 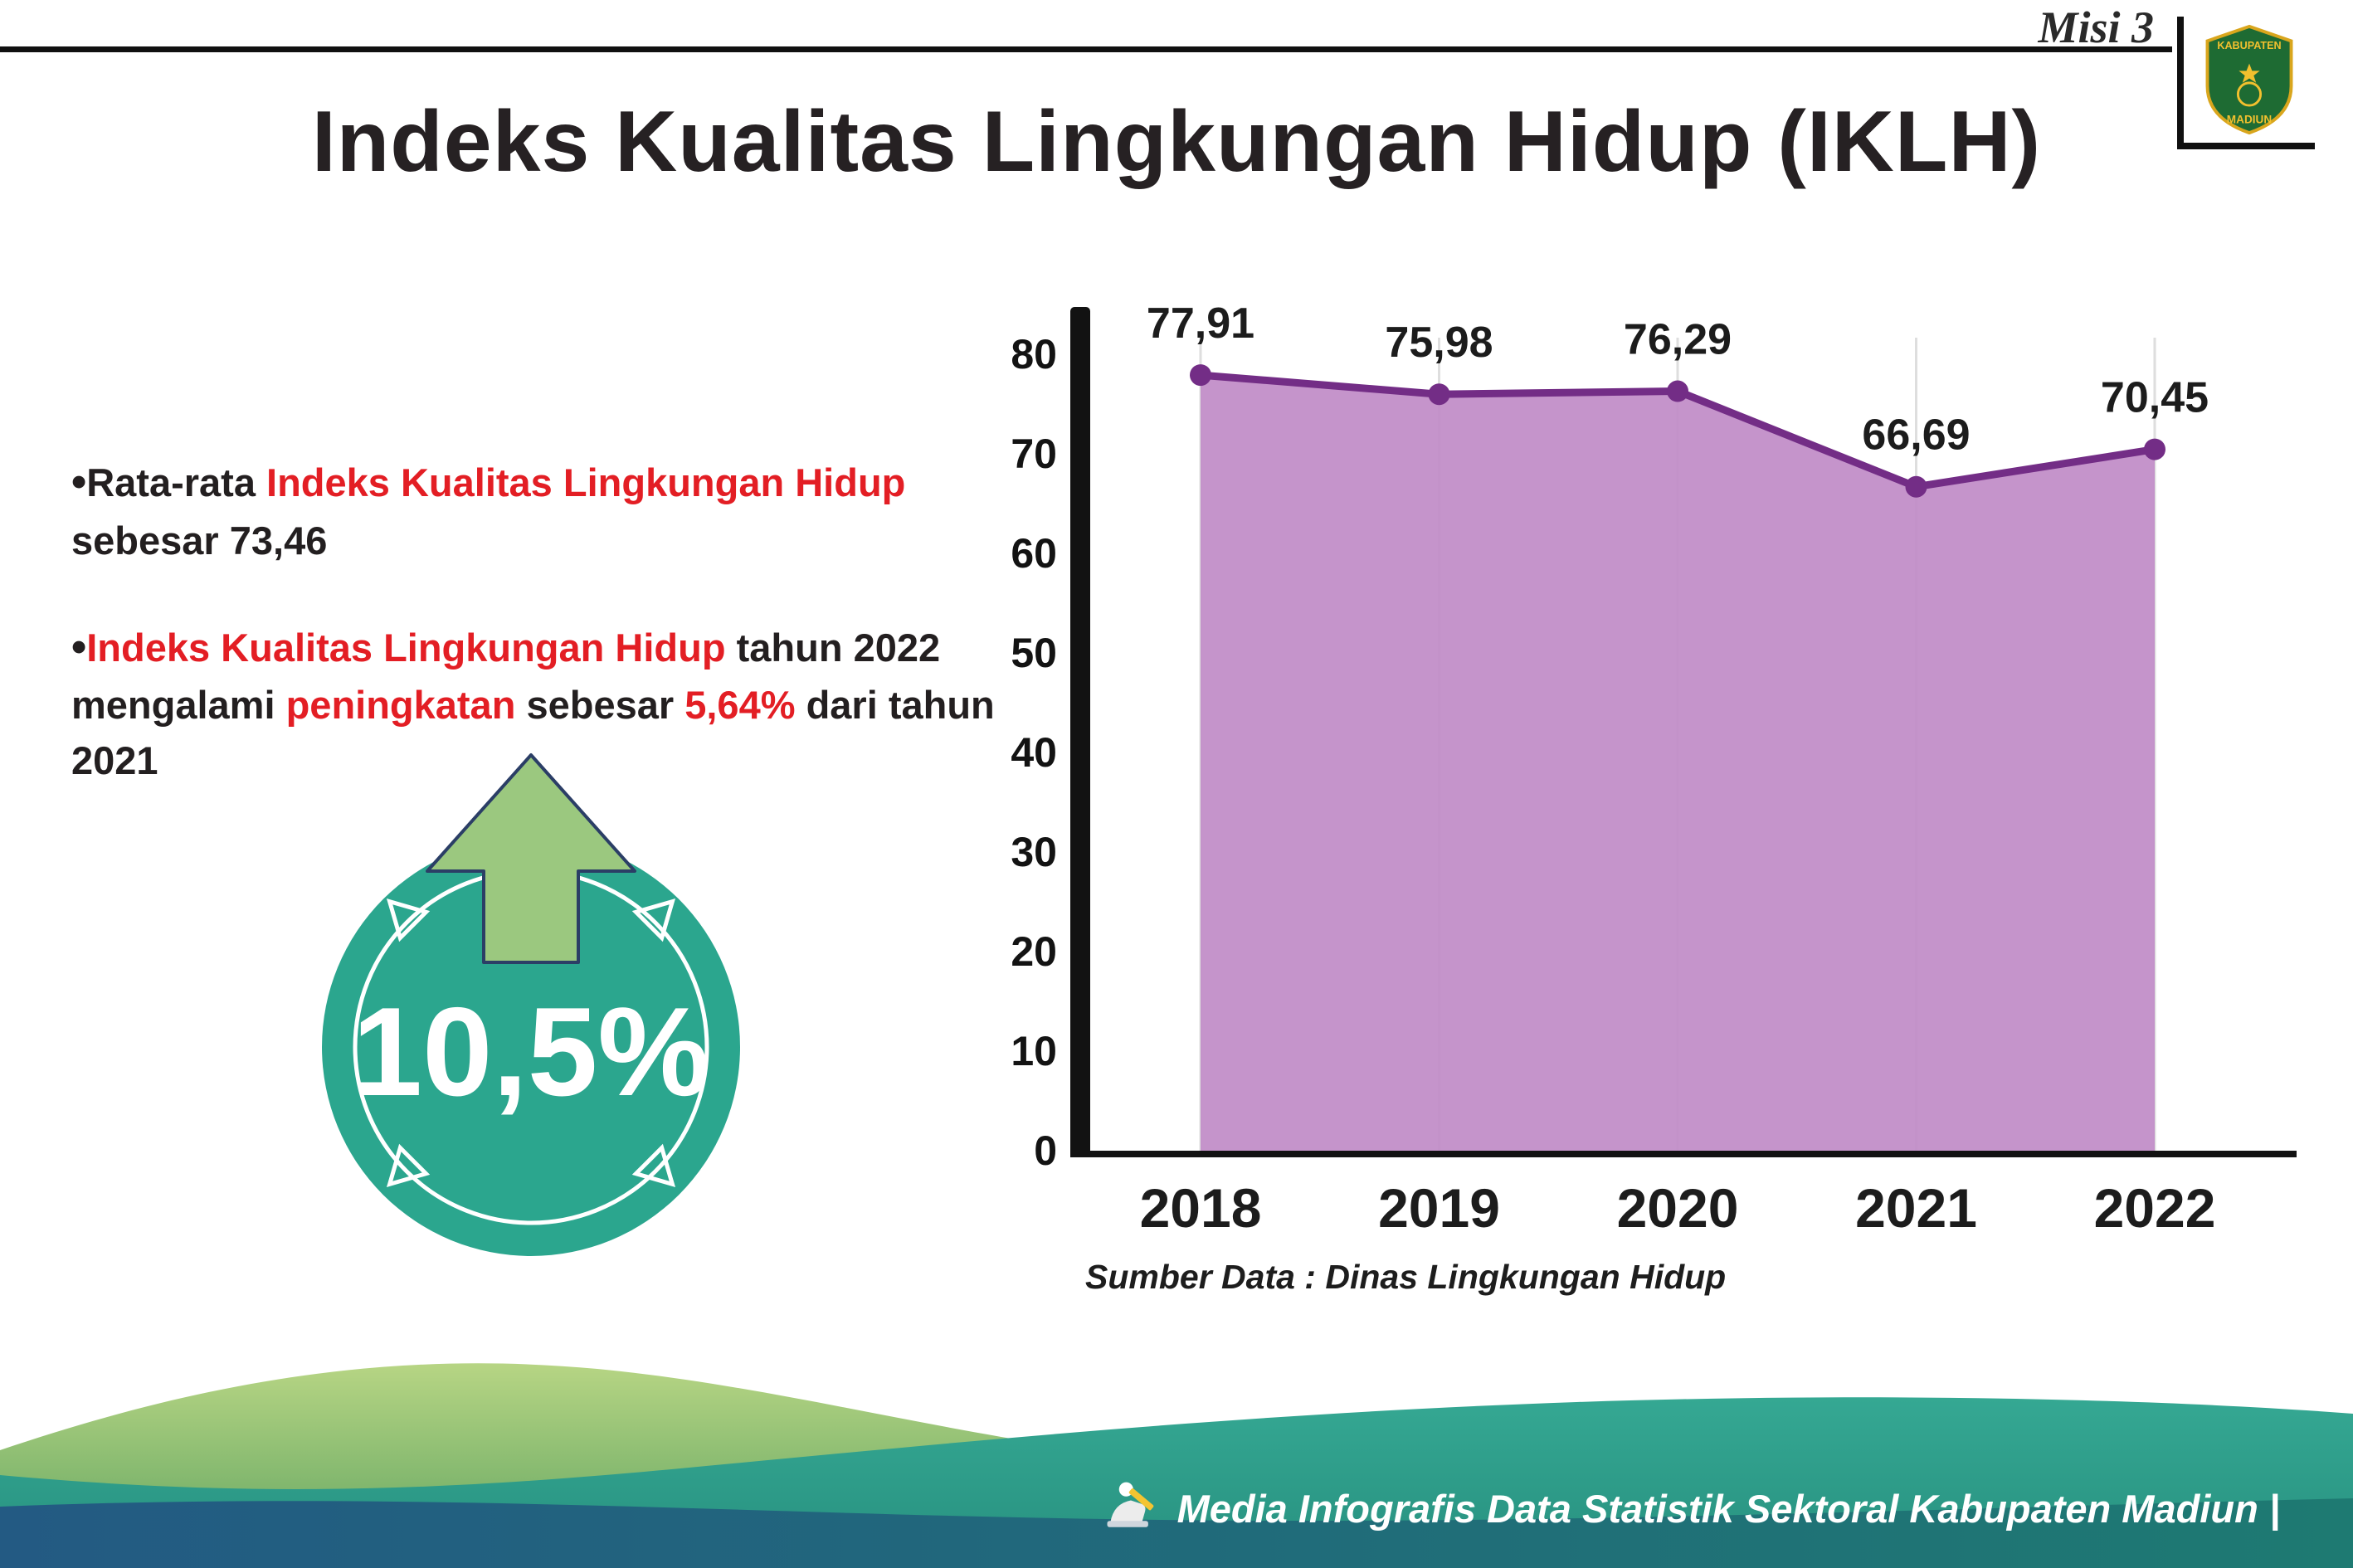 I want to click on svg-text: 30, so click(x=1034, y=852).